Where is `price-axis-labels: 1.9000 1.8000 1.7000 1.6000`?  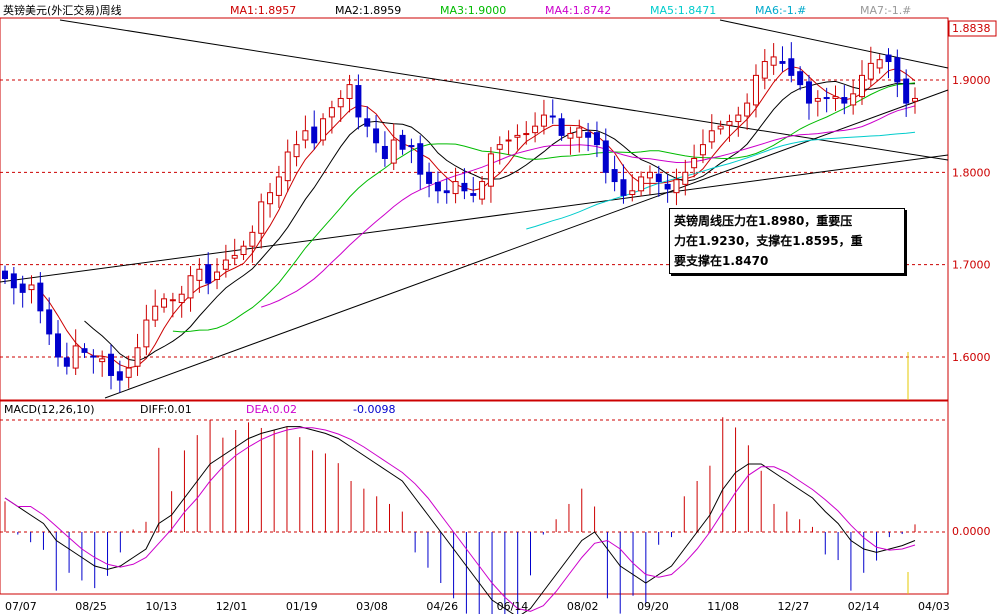 price-axis-labels: 1.9000 1.8000 1.7000 1.6000 is located at coordinates (971, 219).